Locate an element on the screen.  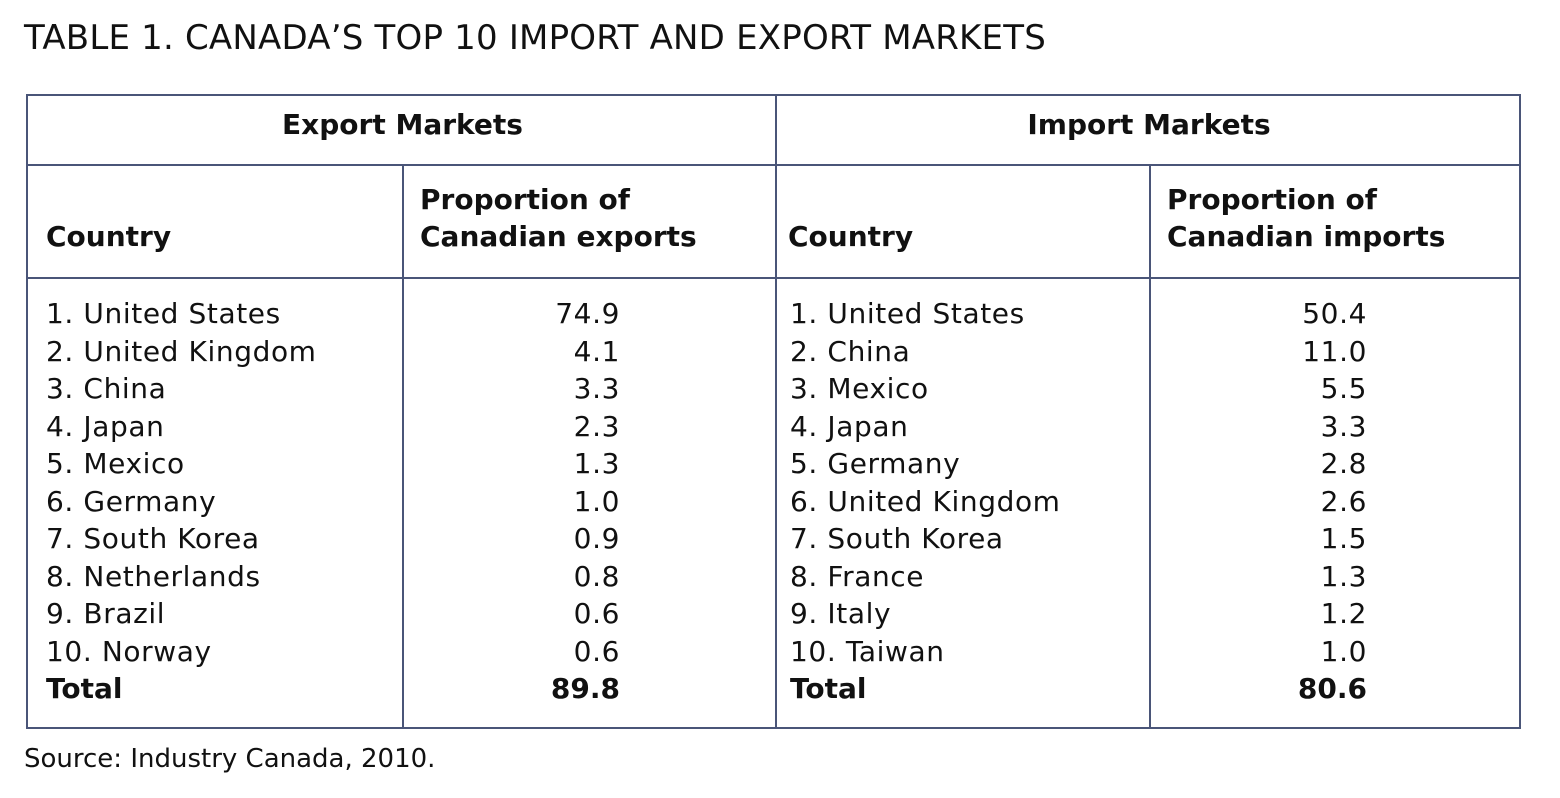
export-value-cell: 2.3 is located at coordinates (596, 426).